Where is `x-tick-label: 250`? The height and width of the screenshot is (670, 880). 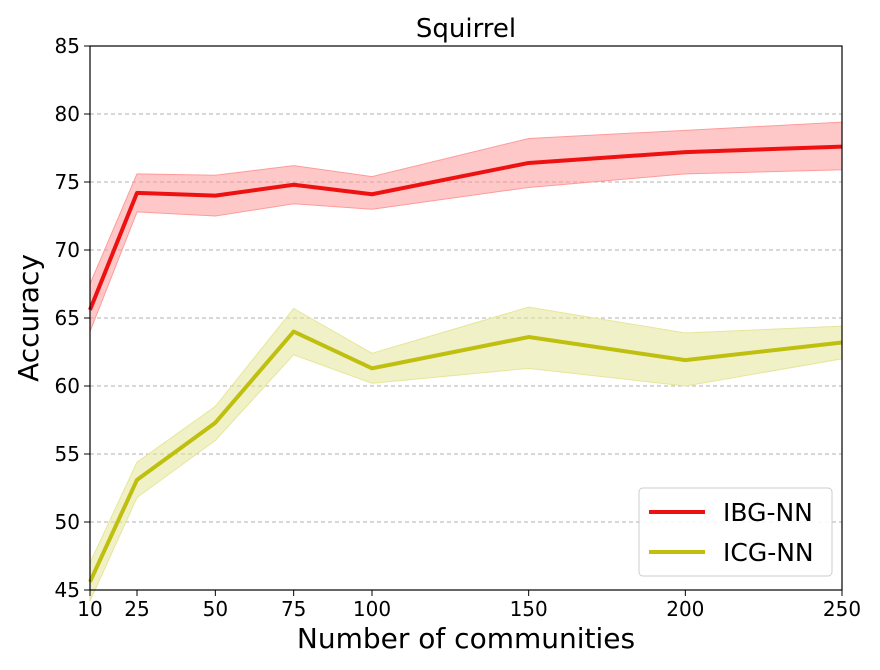
x-tick-label: 250 is located at coordinates (842, 609).